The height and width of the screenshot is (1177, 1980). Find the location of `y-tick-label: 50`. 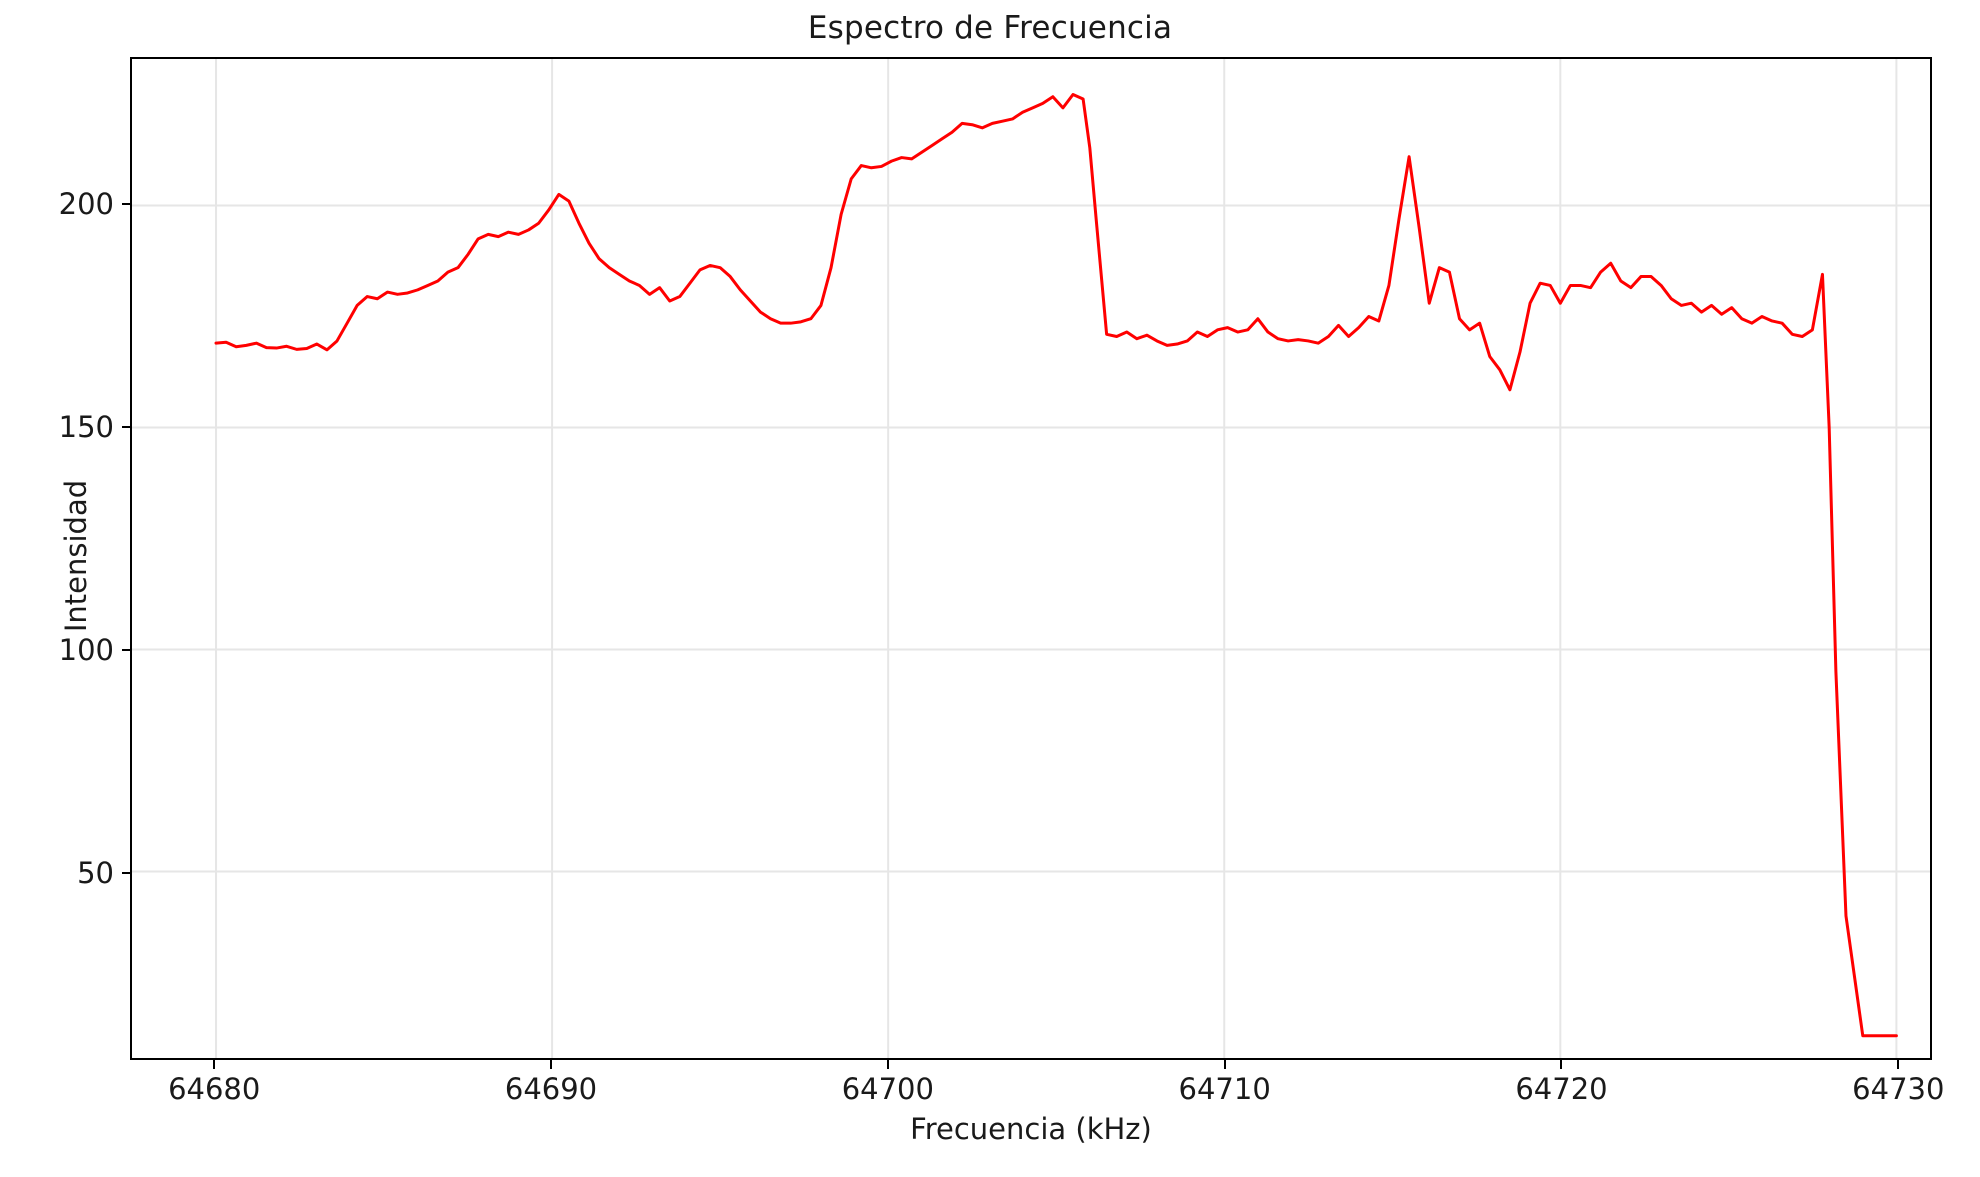

y-tick-label: 50 is located at coordinates (95, 872).